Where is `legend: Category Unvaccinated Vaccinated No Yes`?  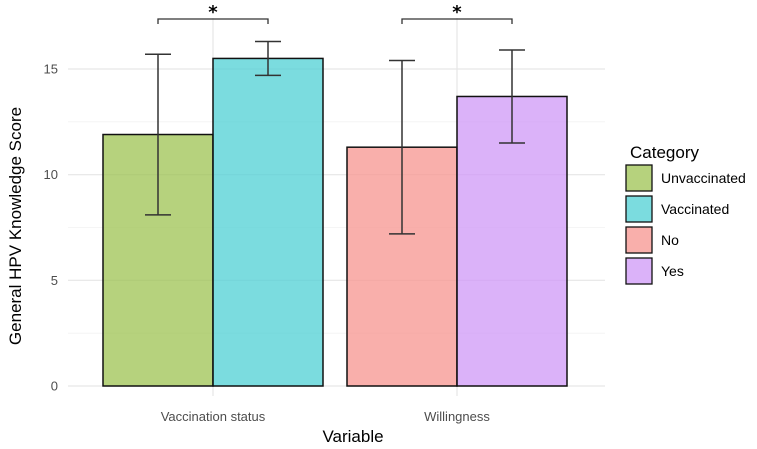 legend: Category Unvaccinated Vaccinated No Yes is located at coordinates (685, 214).